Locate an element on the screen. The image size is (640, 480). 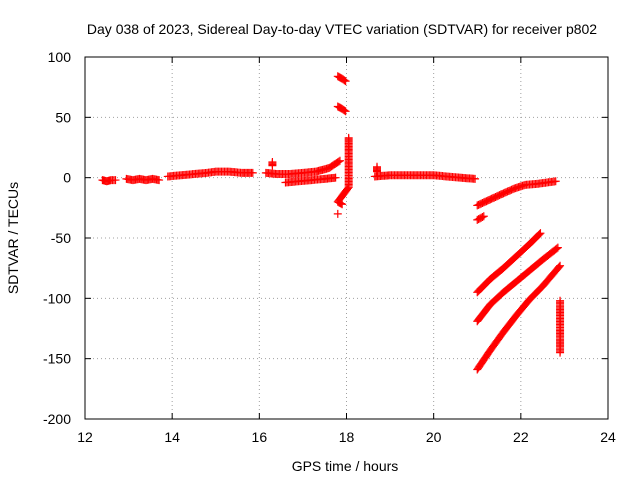
y-axis-label: SDTVAR / TECUs is located at coordinates (13, 238).